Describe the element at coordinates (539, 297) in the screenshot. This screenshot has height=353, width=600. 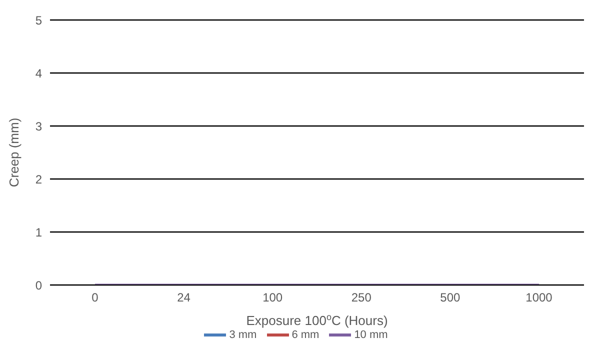
I see `x-tick-label: 1000` at that location.